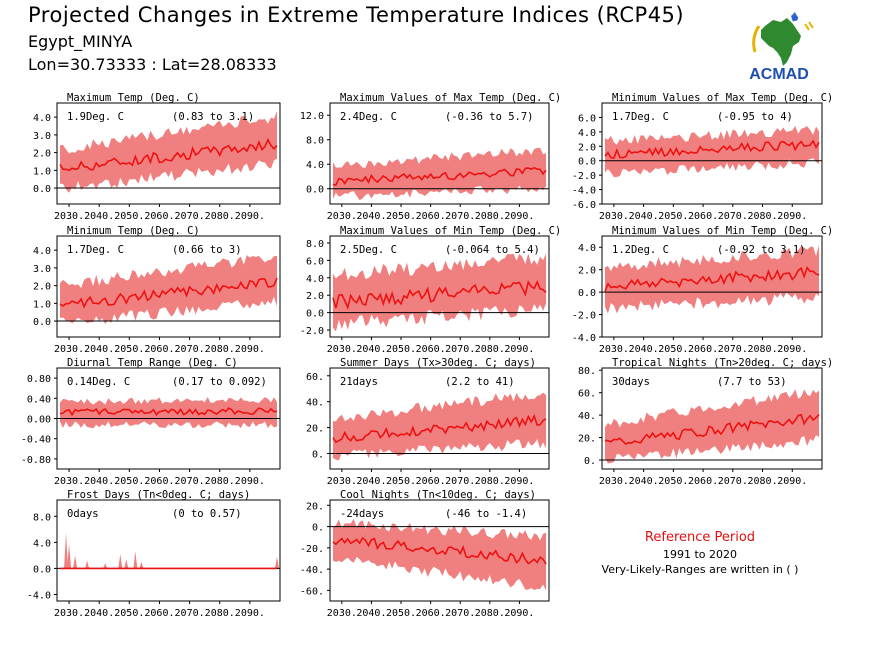  Describe the element at coordinates (722, 231) in the screenshot. I see `panel-title: Minimum Values of Min Temp (Deg. C)` at that location.